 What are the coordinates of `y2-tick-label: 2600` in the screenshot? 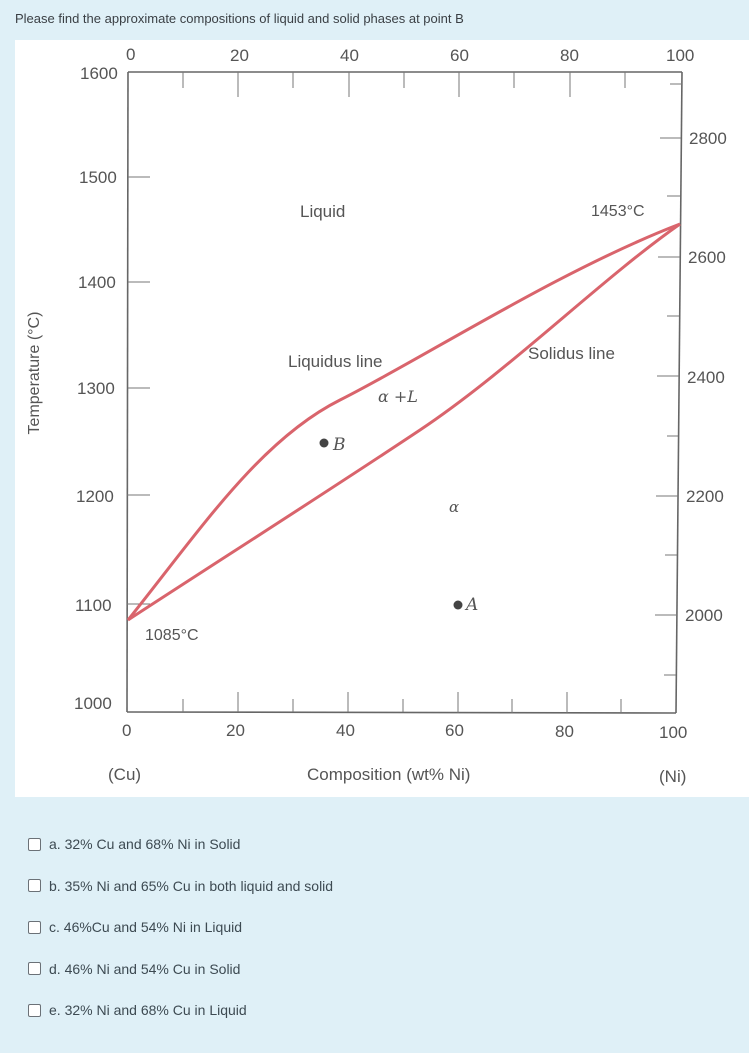 It's located at (707, 257).